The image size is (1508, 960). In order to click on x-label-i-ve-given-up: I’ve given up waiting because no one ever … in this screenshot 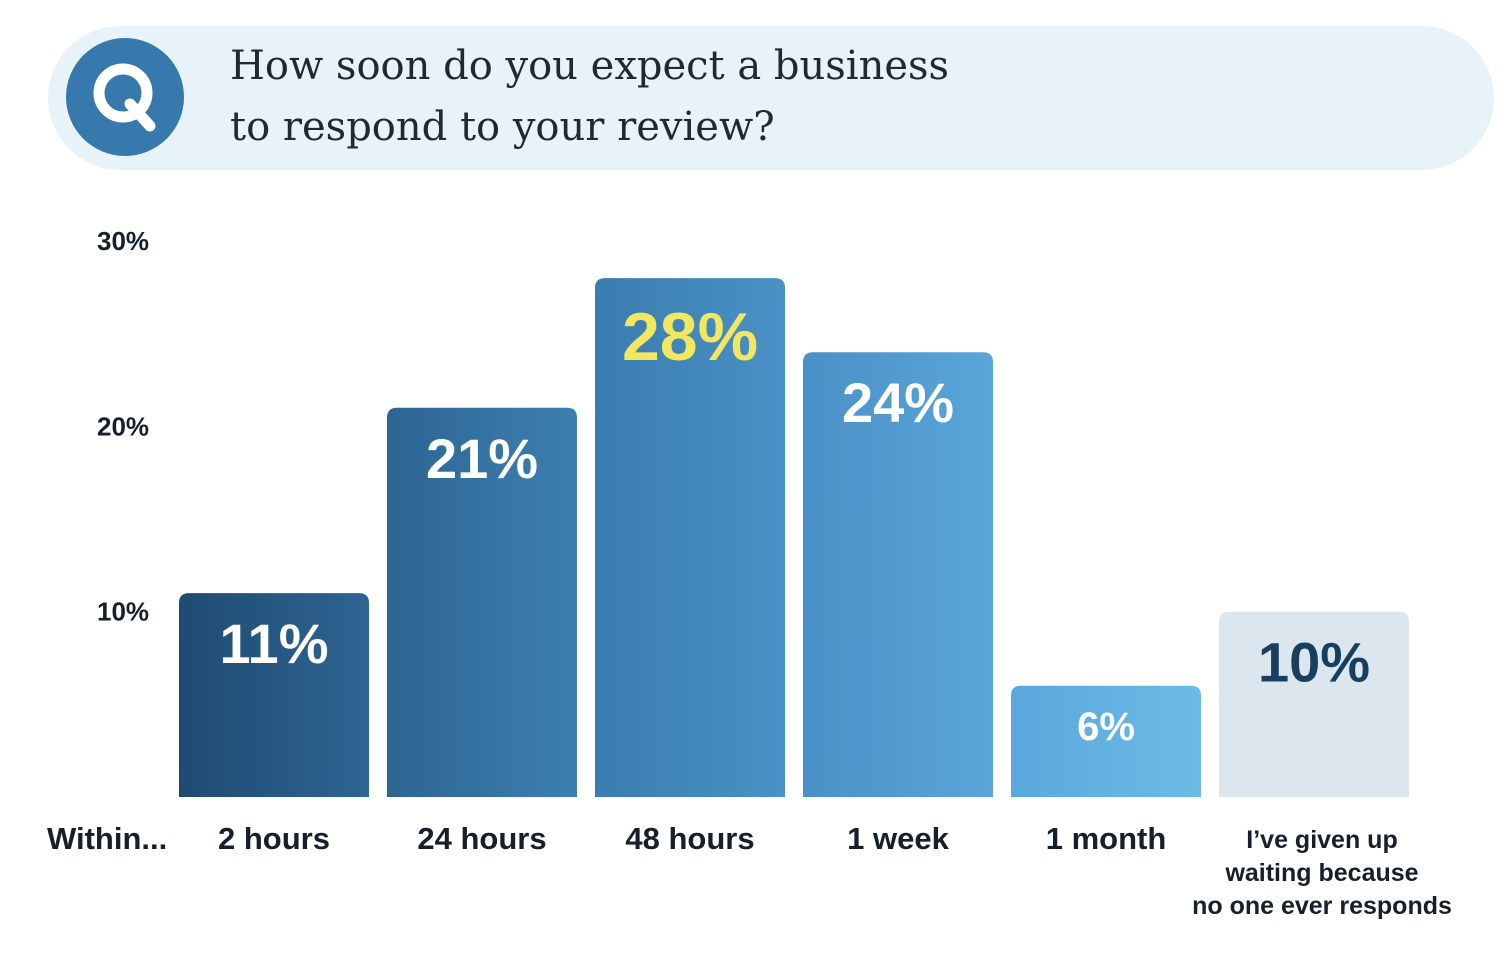, I will do `click(1322, 873)`.